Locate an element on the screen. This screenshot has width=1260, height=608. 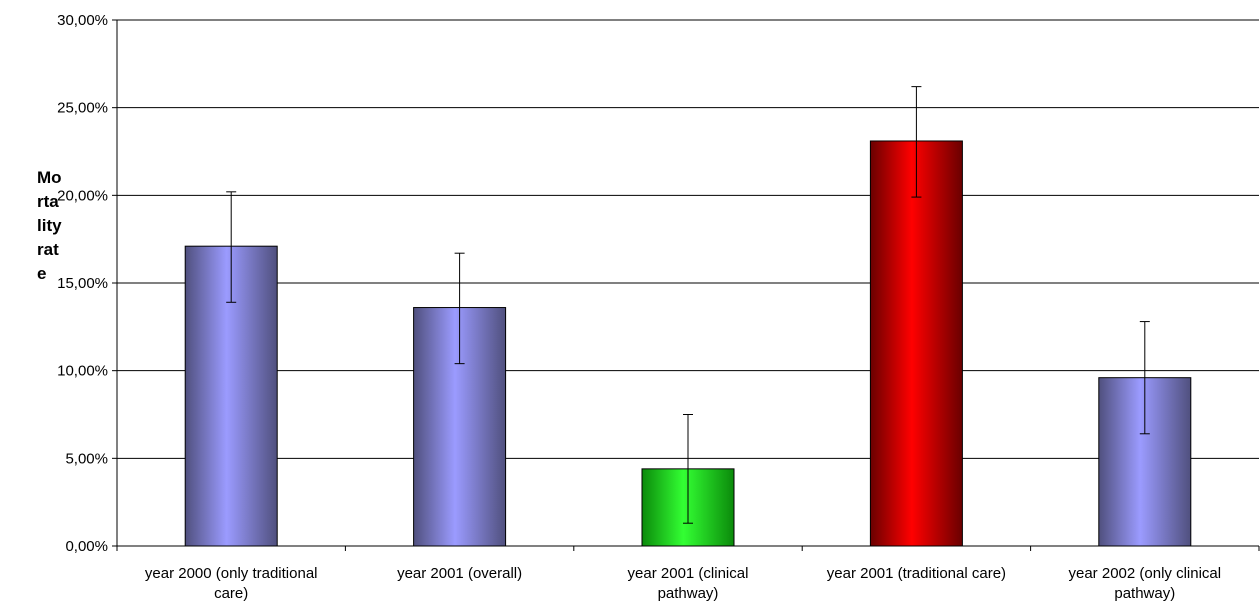
y-tick-label: 10,00% is located at coordinates (82, 371).